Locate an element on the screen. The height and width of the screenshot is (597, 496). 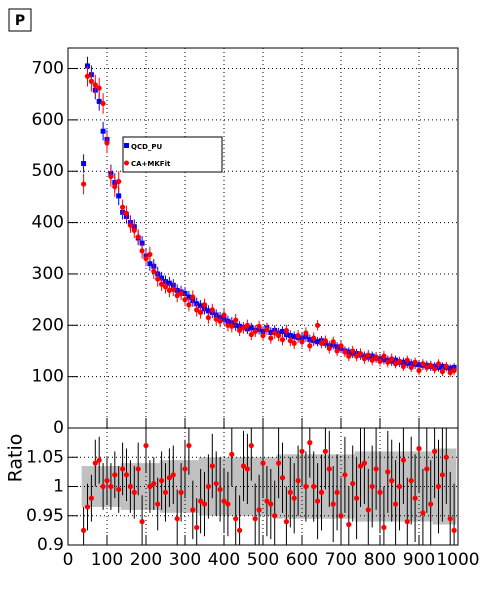
x-tick-label: 200 is located at coordinates (146, 560).